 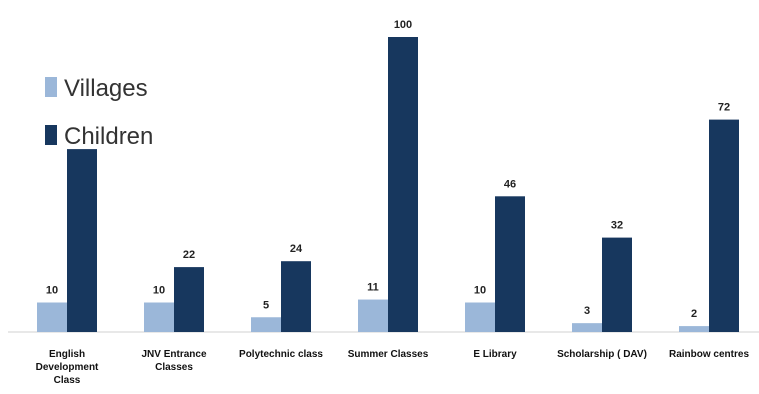 What do you see at coordinates (495, 354) in the screenshot?
I see `category-label-e-library: E Library` at bounding box center [495, 354].